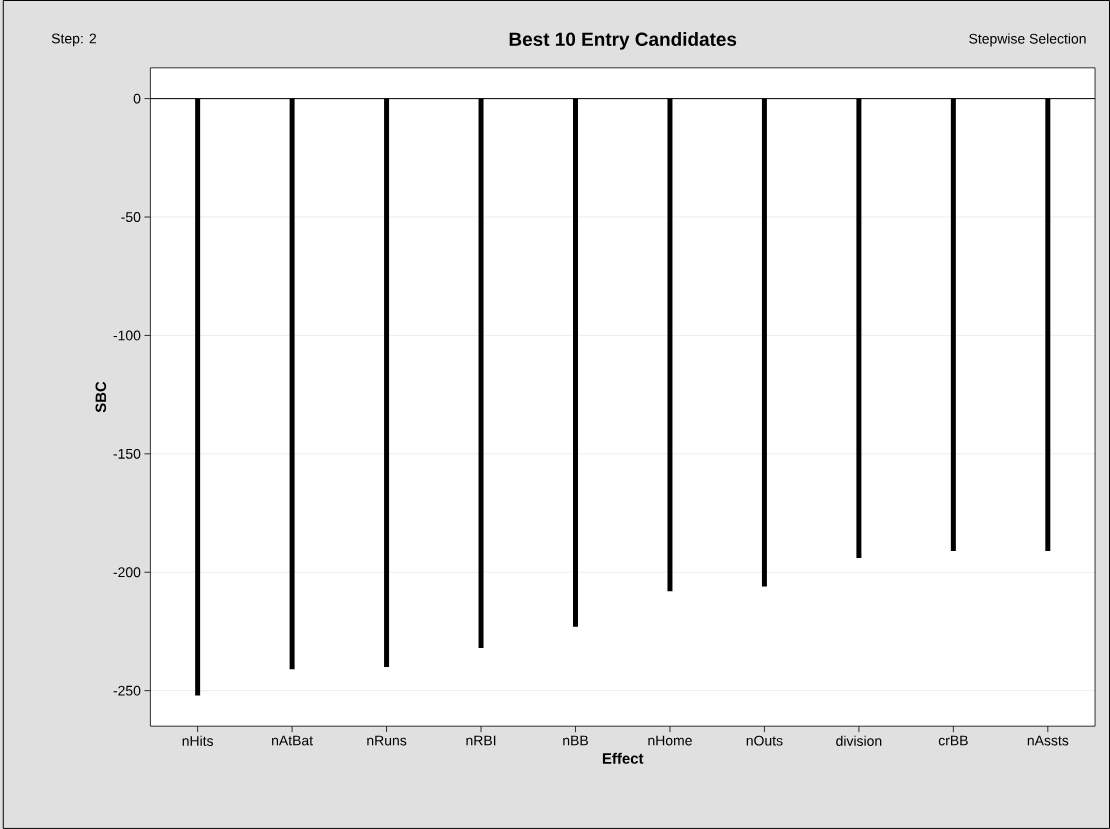 The height and width of the screenshot is (829, 1110). I want to click on chart-title: Best 10 Entry Candidates, so click(623, 41).